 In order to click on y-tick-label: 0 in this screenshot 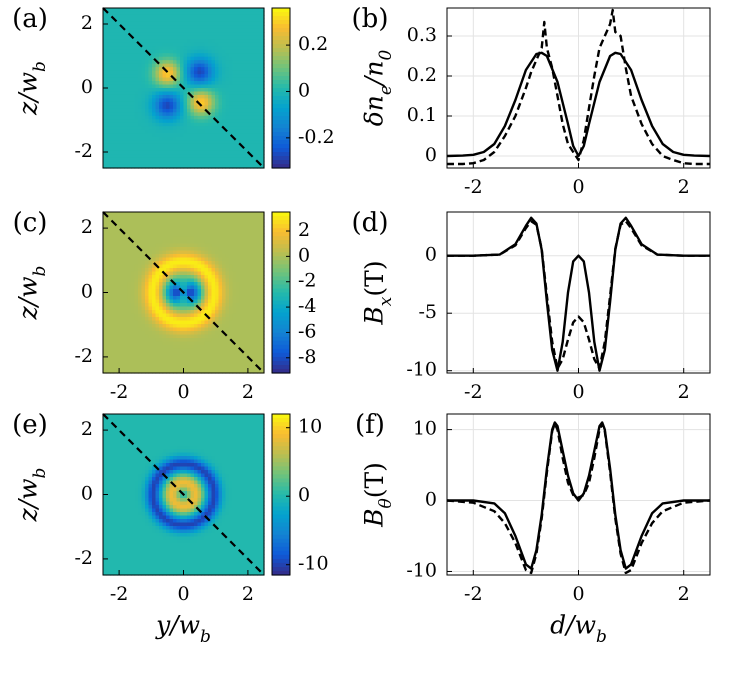, I will do `click(87, 292)`.